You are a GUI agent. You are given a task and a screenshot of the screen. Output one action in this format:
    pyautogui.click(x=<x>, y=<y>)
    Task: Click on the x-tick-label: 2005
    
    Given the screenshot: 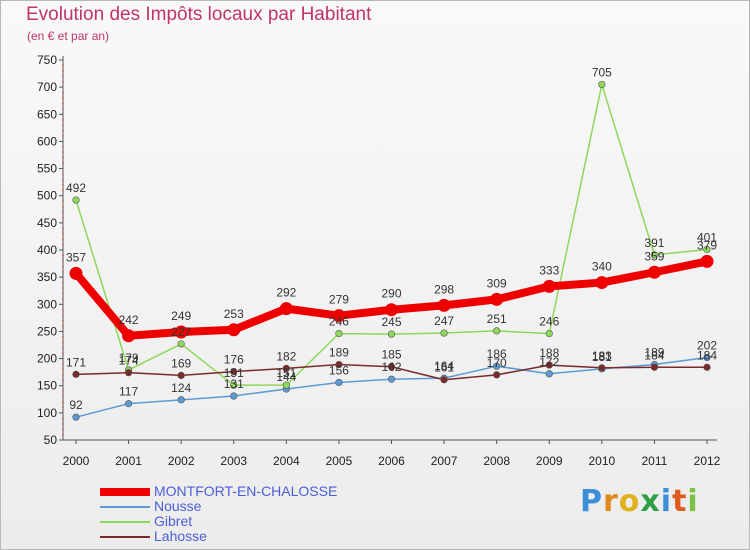 What is the action you would take?
    pyautogui.click(x=339, y=461)
    